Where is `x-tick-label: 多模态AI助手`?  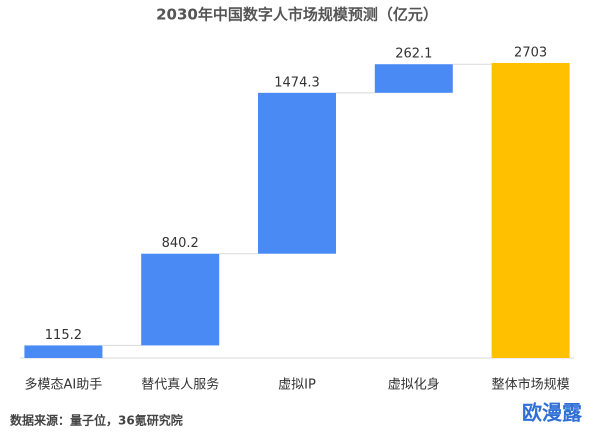 x-tick-label: 多模态AI助手 is located at coordinates (64, 385).